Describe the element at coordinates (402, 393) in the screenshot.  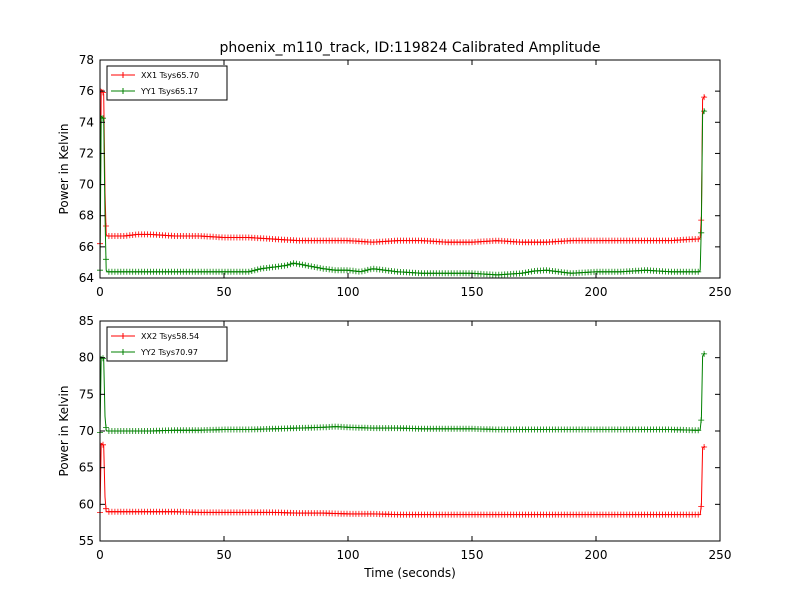
I see `bottom-series-yy-markers` at that location.